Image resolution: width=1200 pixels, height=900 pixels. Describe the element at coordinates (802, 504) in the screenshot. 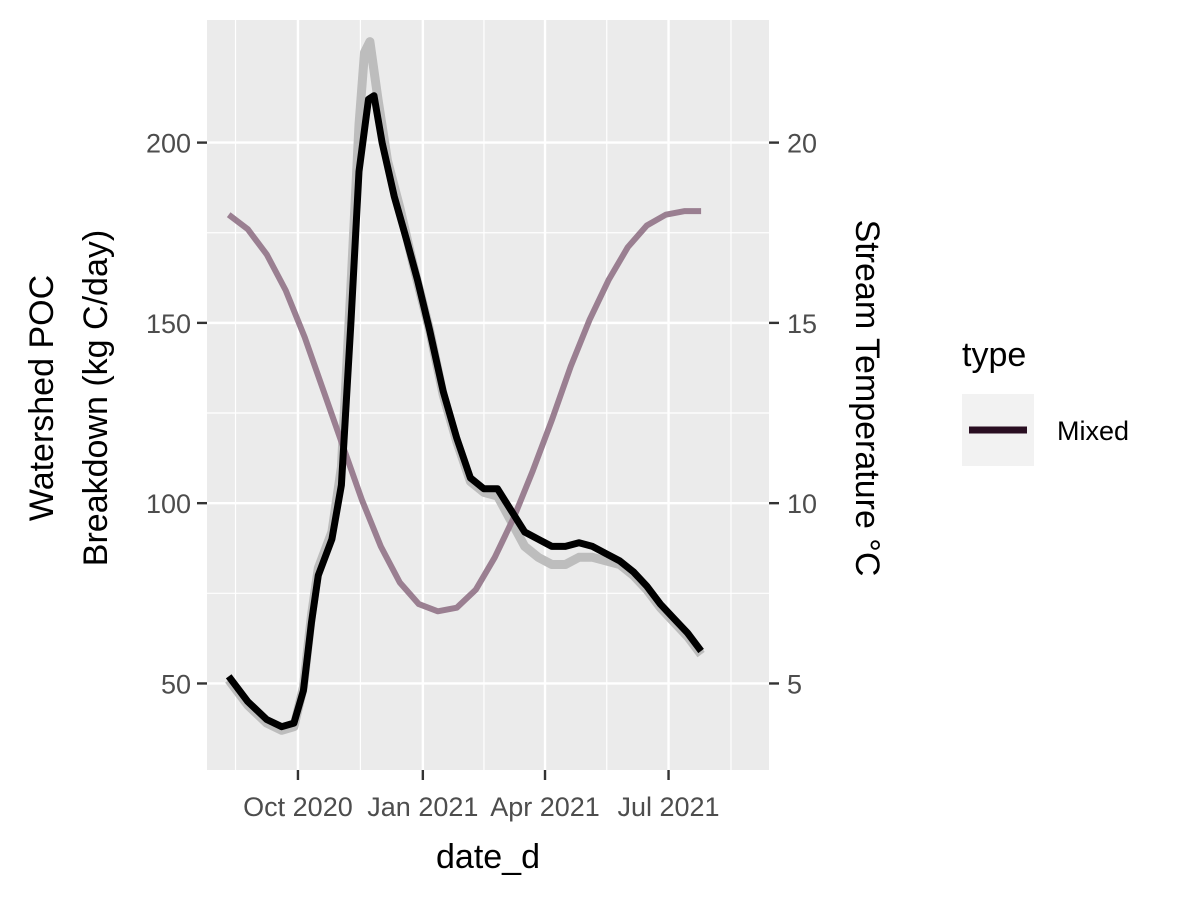

I see `right-tick-label: 10` at that location.